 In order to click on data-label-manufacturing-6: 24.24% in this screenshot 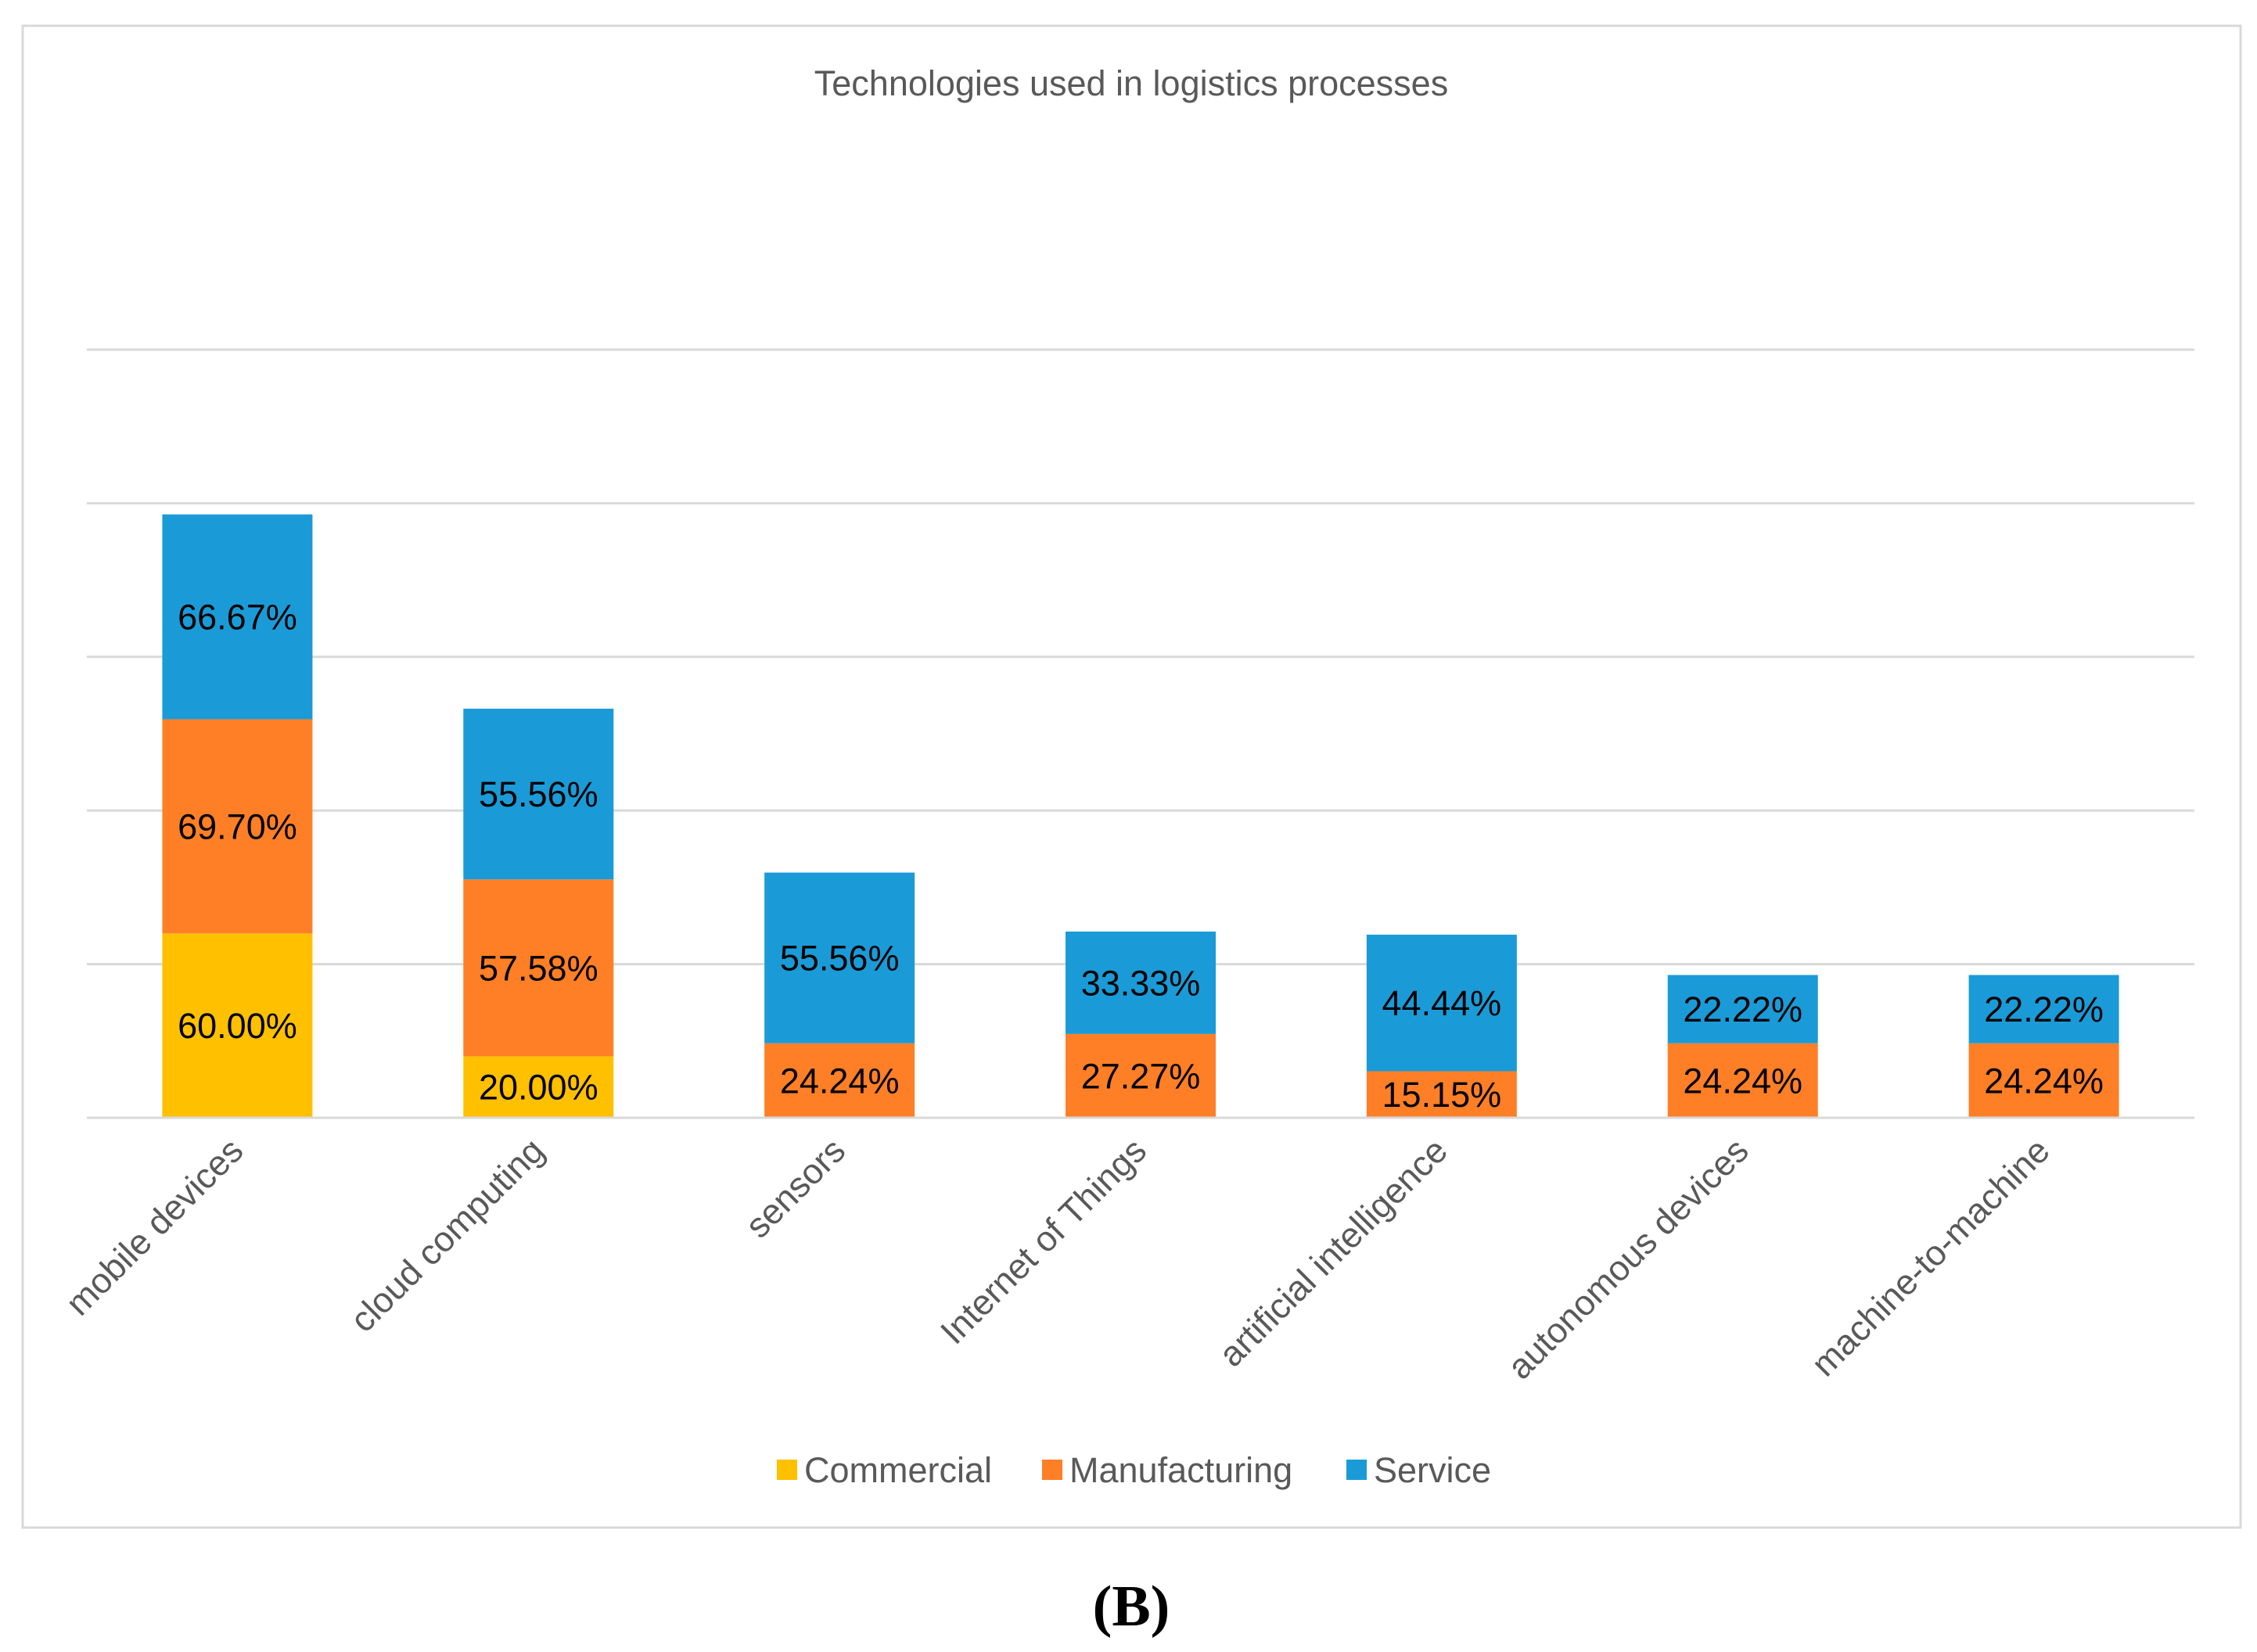, I will do `click(2044, 1081)`.